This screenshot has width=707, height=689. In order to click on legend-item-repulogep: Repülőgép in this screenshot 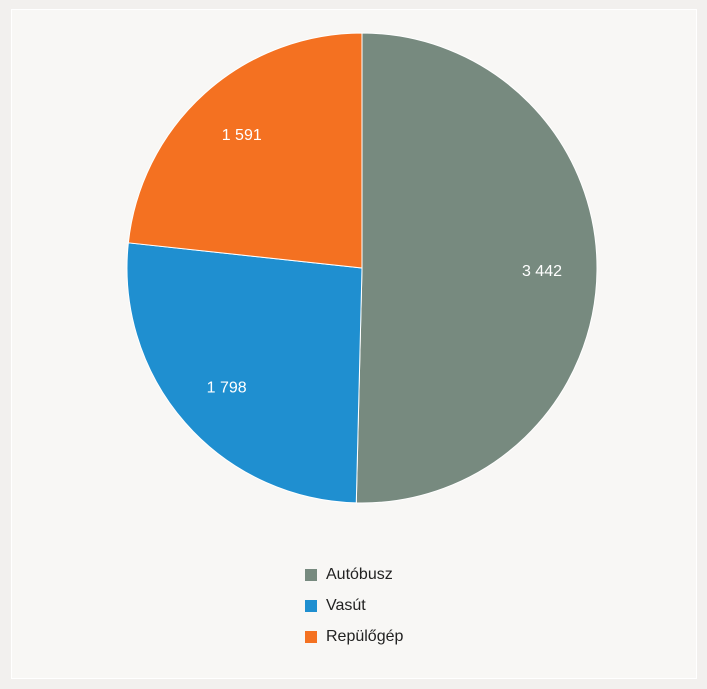, I will do `click(354, 637)`.